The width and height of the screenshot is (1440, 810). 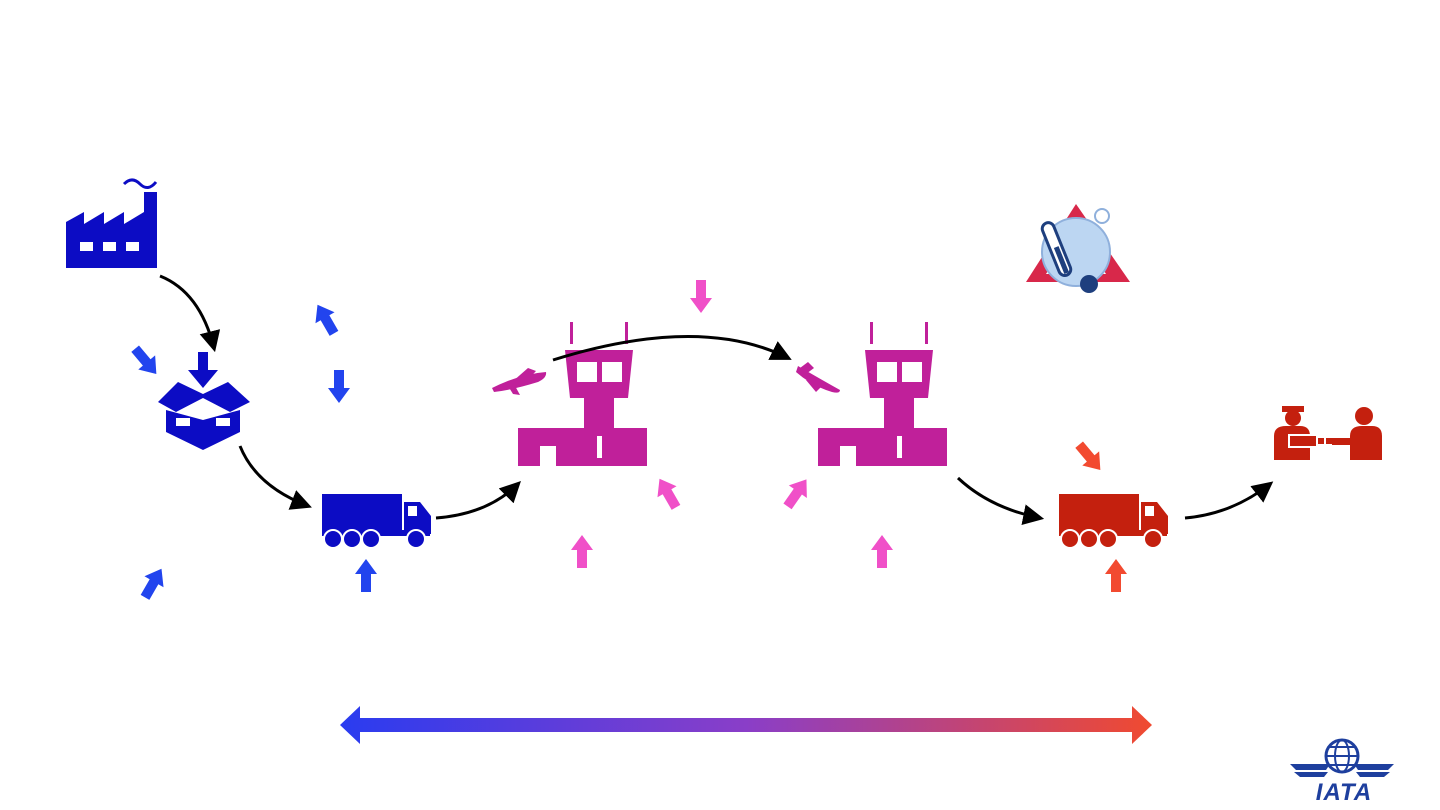 What do you see at coordinates (1078, 248) in the screenshot?
I see `temperature-alert-icon` at bounding box center [1078, 248].